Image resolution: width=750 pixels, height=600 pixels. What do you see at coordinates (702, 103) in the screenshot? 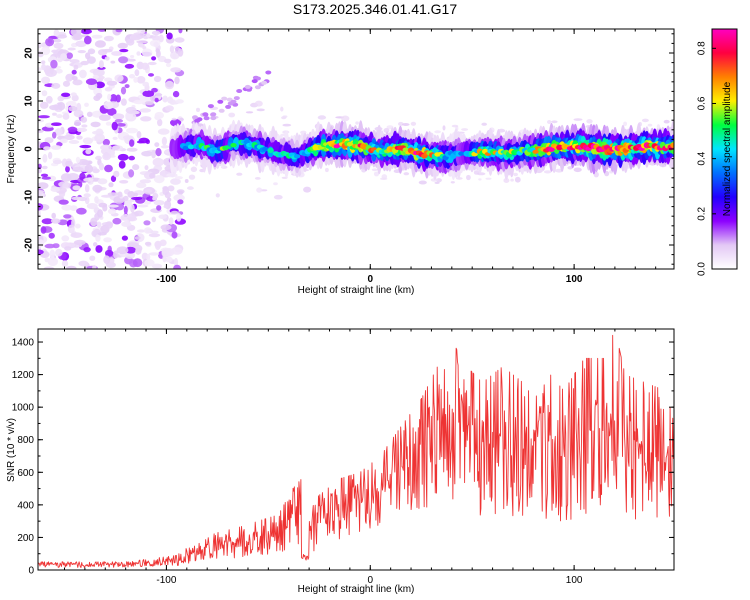
I see `colorbar-tick-label: 0.6` at bounding box center [702, 103].